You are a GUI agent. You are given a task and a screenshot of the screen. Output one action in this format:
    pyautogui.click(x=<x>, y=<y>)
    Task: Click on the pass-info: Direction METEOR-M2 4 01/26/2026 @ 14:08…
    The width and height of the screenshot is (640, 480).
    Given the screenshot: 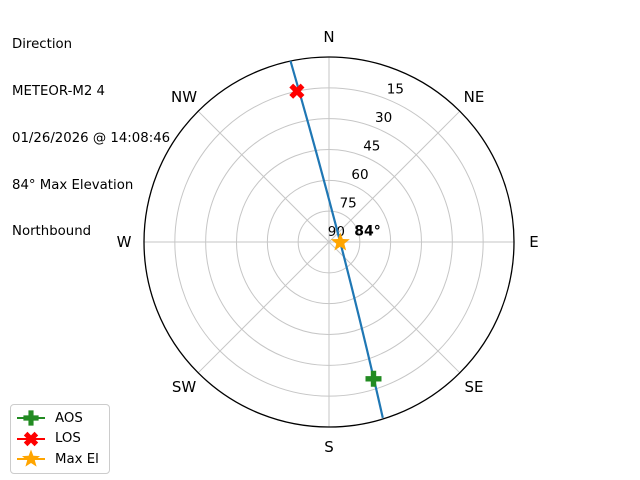 What is the action you would take?
    pyautogui.click(x=91, y=138)
    